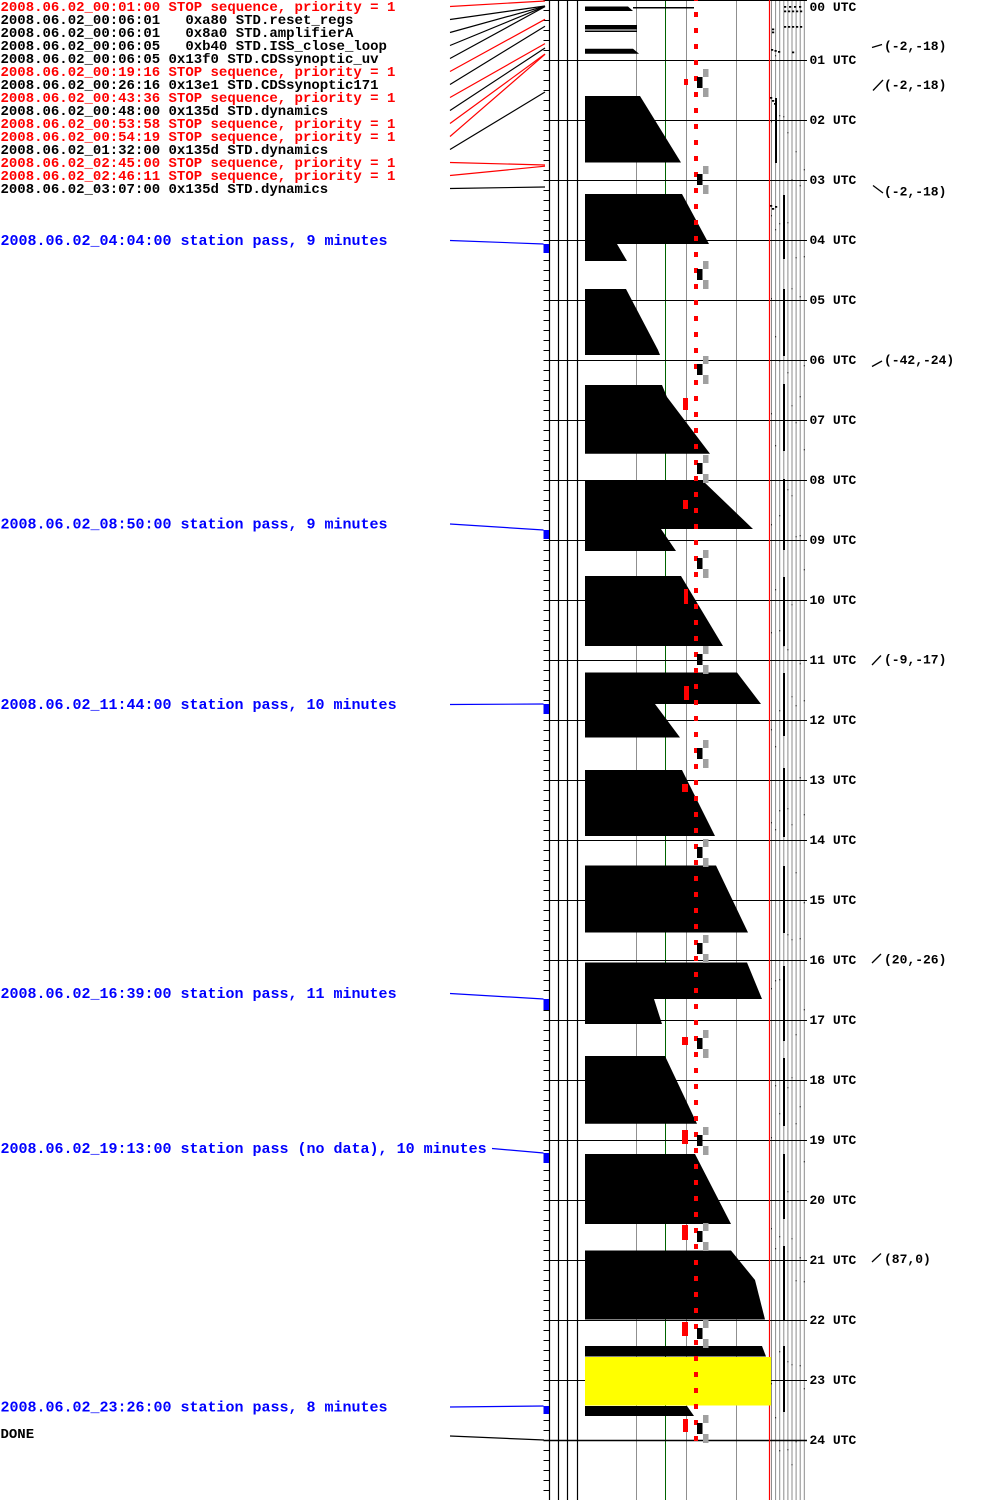  Describe the element at coordinates (833, 1020) in the screenshot. I see `svg-text: 17 UTC` at that location.